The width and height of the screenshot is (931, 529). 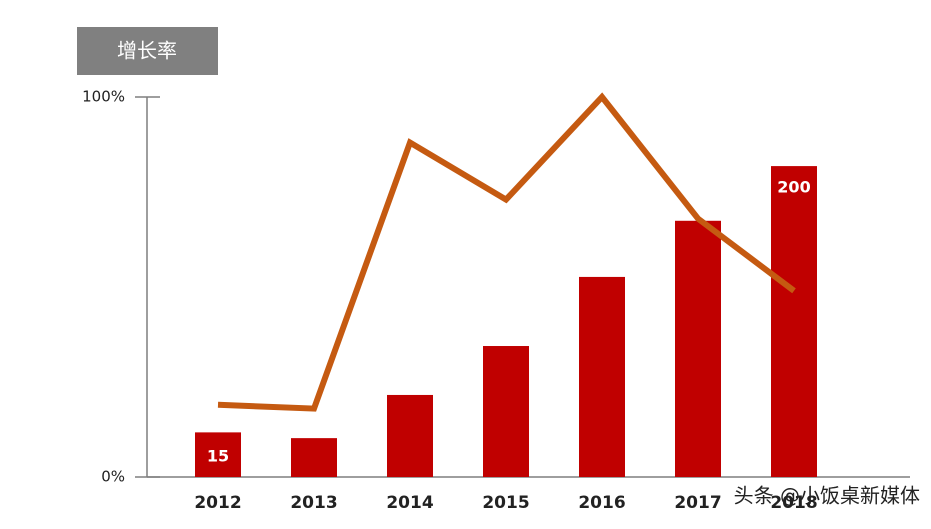 What do you see at coordinates (103, 97) in the screenshot?
I see `y-tick-label: 100%` at bounding box center [103, 97].